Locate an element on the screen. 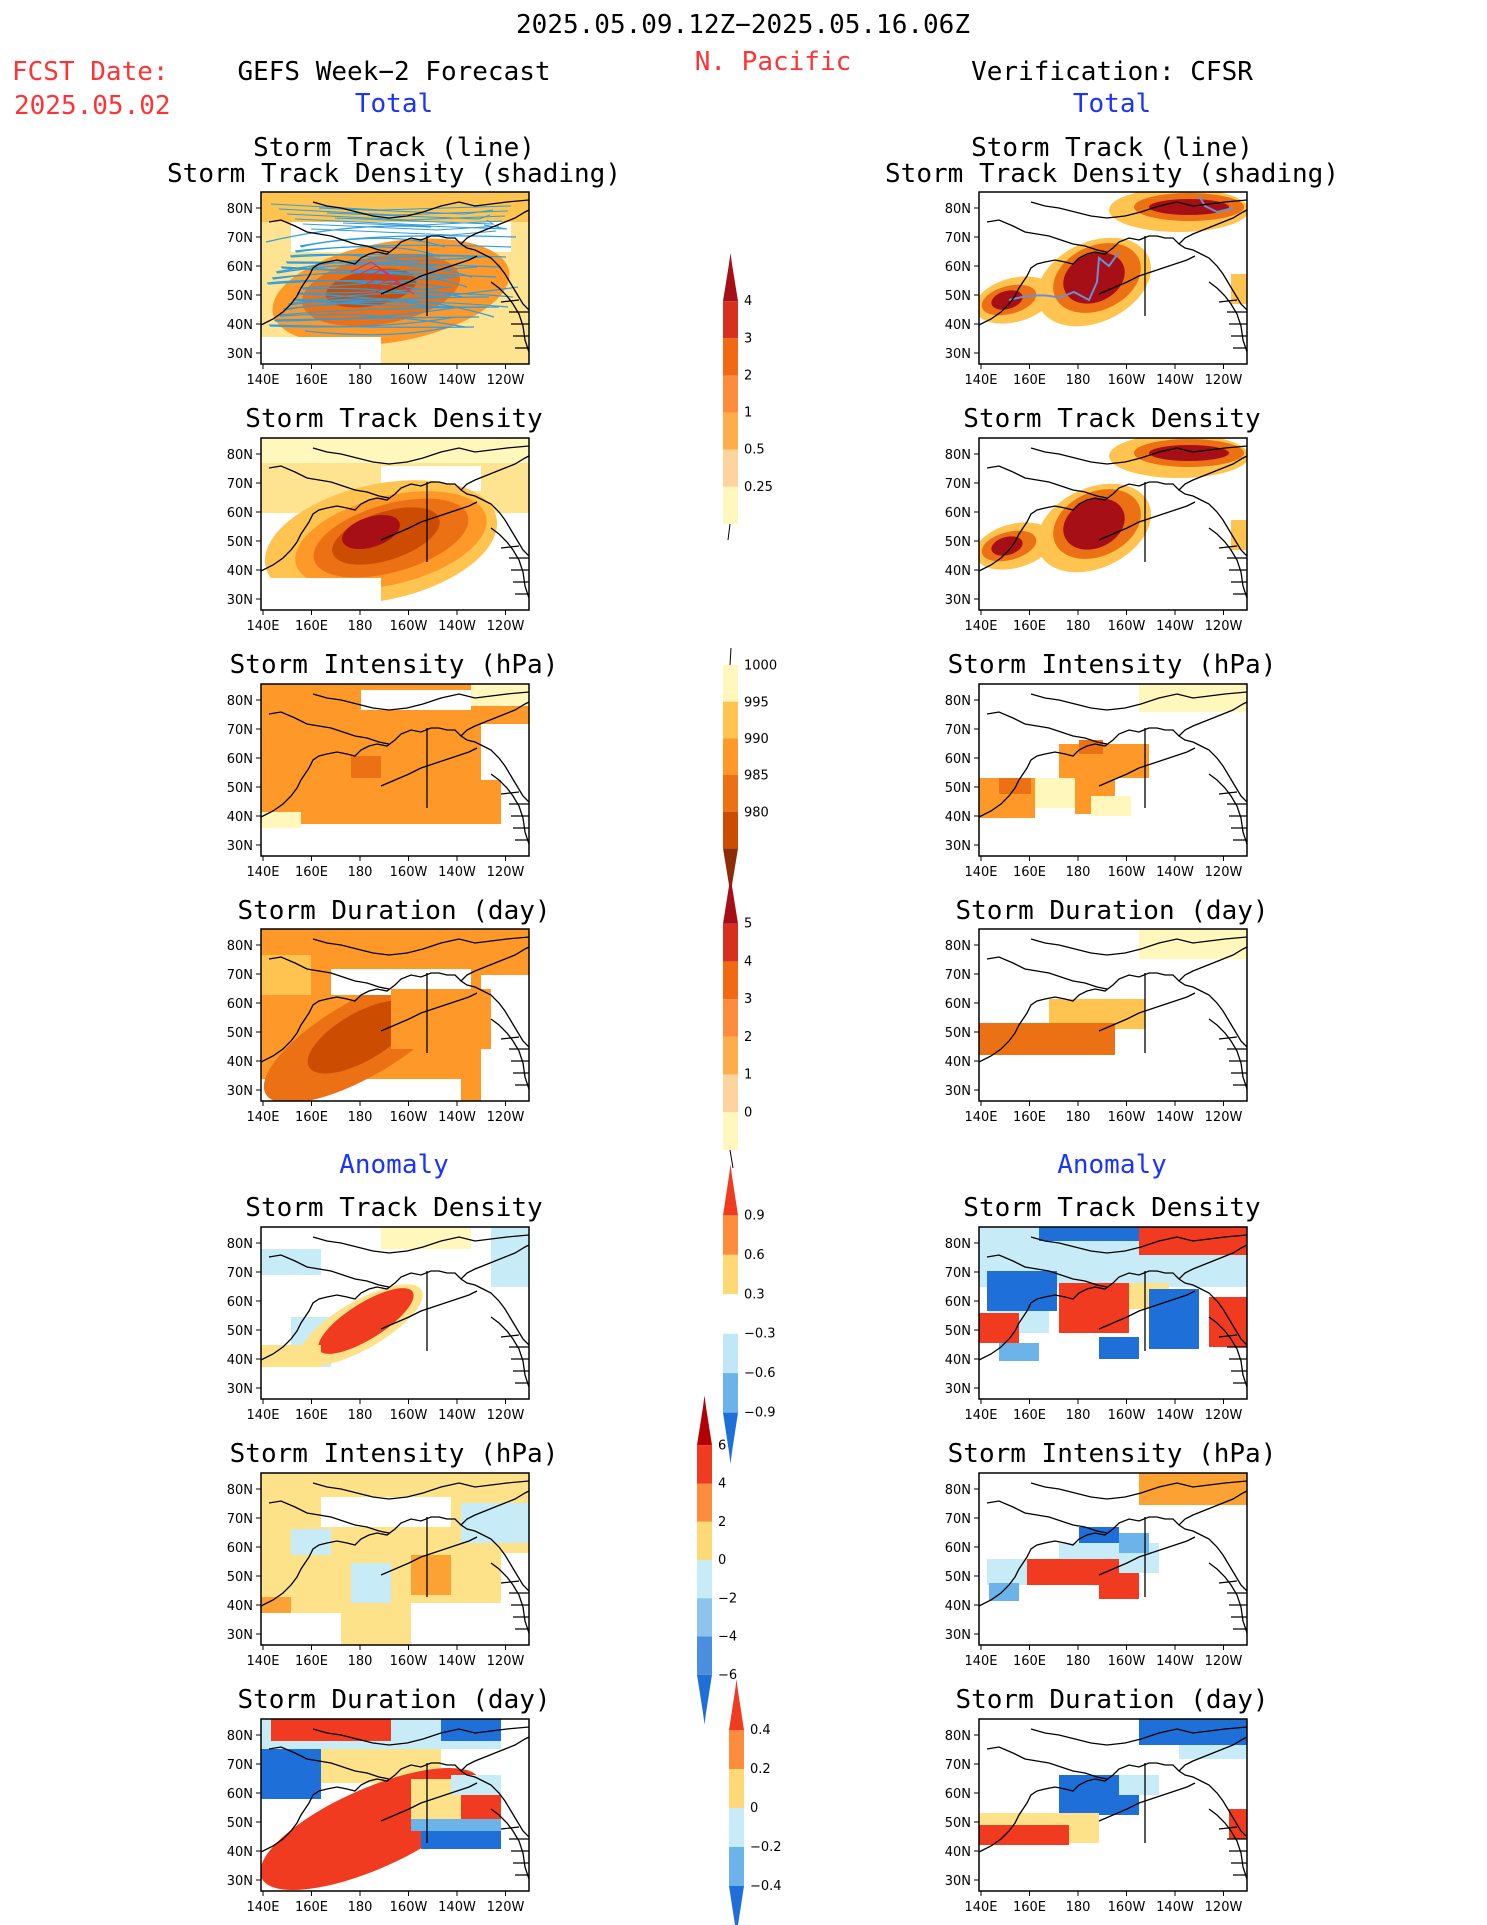 This screenshot has height=1925, width=1487. colorbar-label: −0.3 is located at coordinates (760, 1334).